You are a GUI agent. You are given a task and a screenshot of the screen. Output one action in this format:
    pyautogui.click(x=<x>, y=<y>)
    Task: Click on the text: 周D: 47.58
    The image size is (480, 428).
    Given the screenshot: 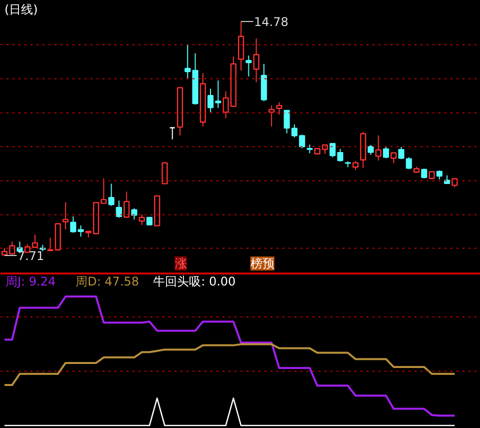 What is the action you would take?
    pyautogui.click(x=108, y=281)
    